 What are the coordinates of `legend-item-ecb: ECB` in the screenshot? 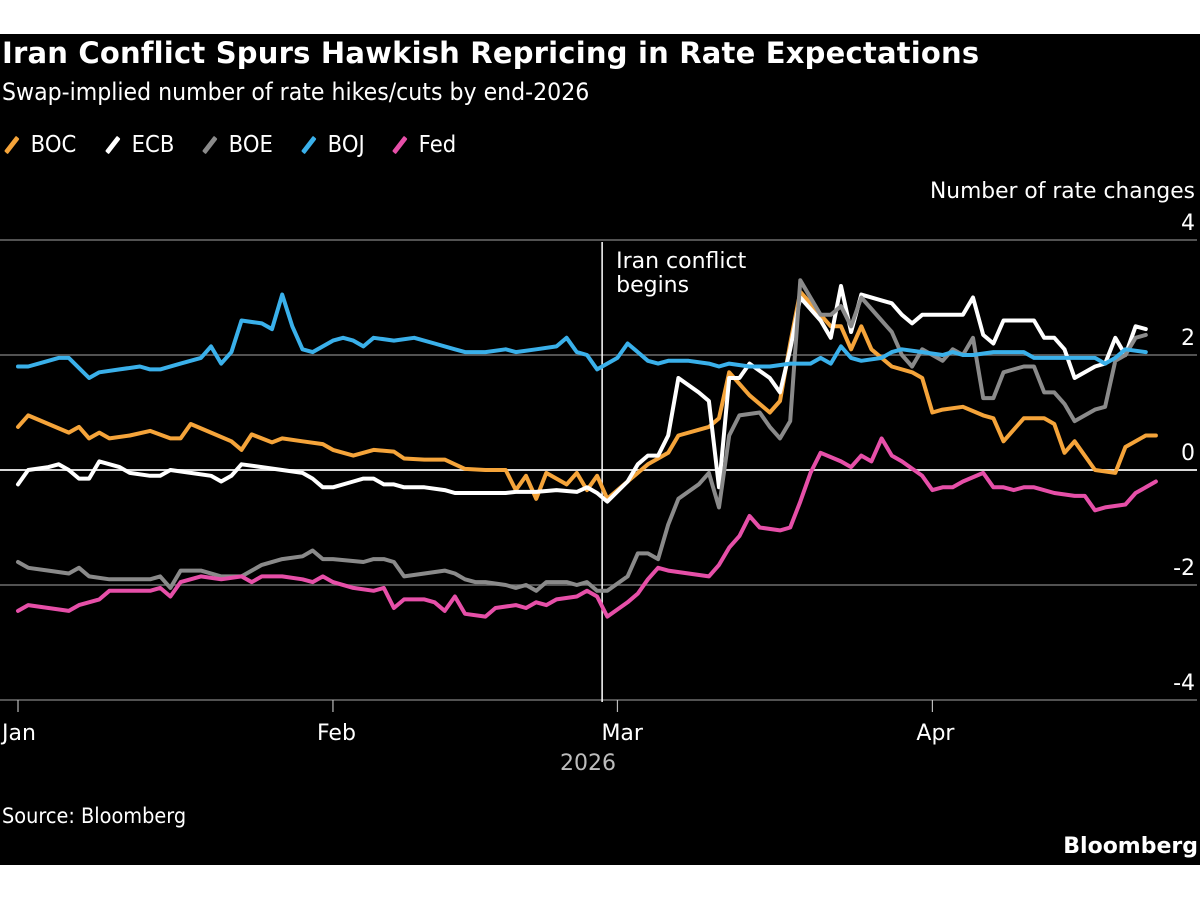 It's located at (139, 145).